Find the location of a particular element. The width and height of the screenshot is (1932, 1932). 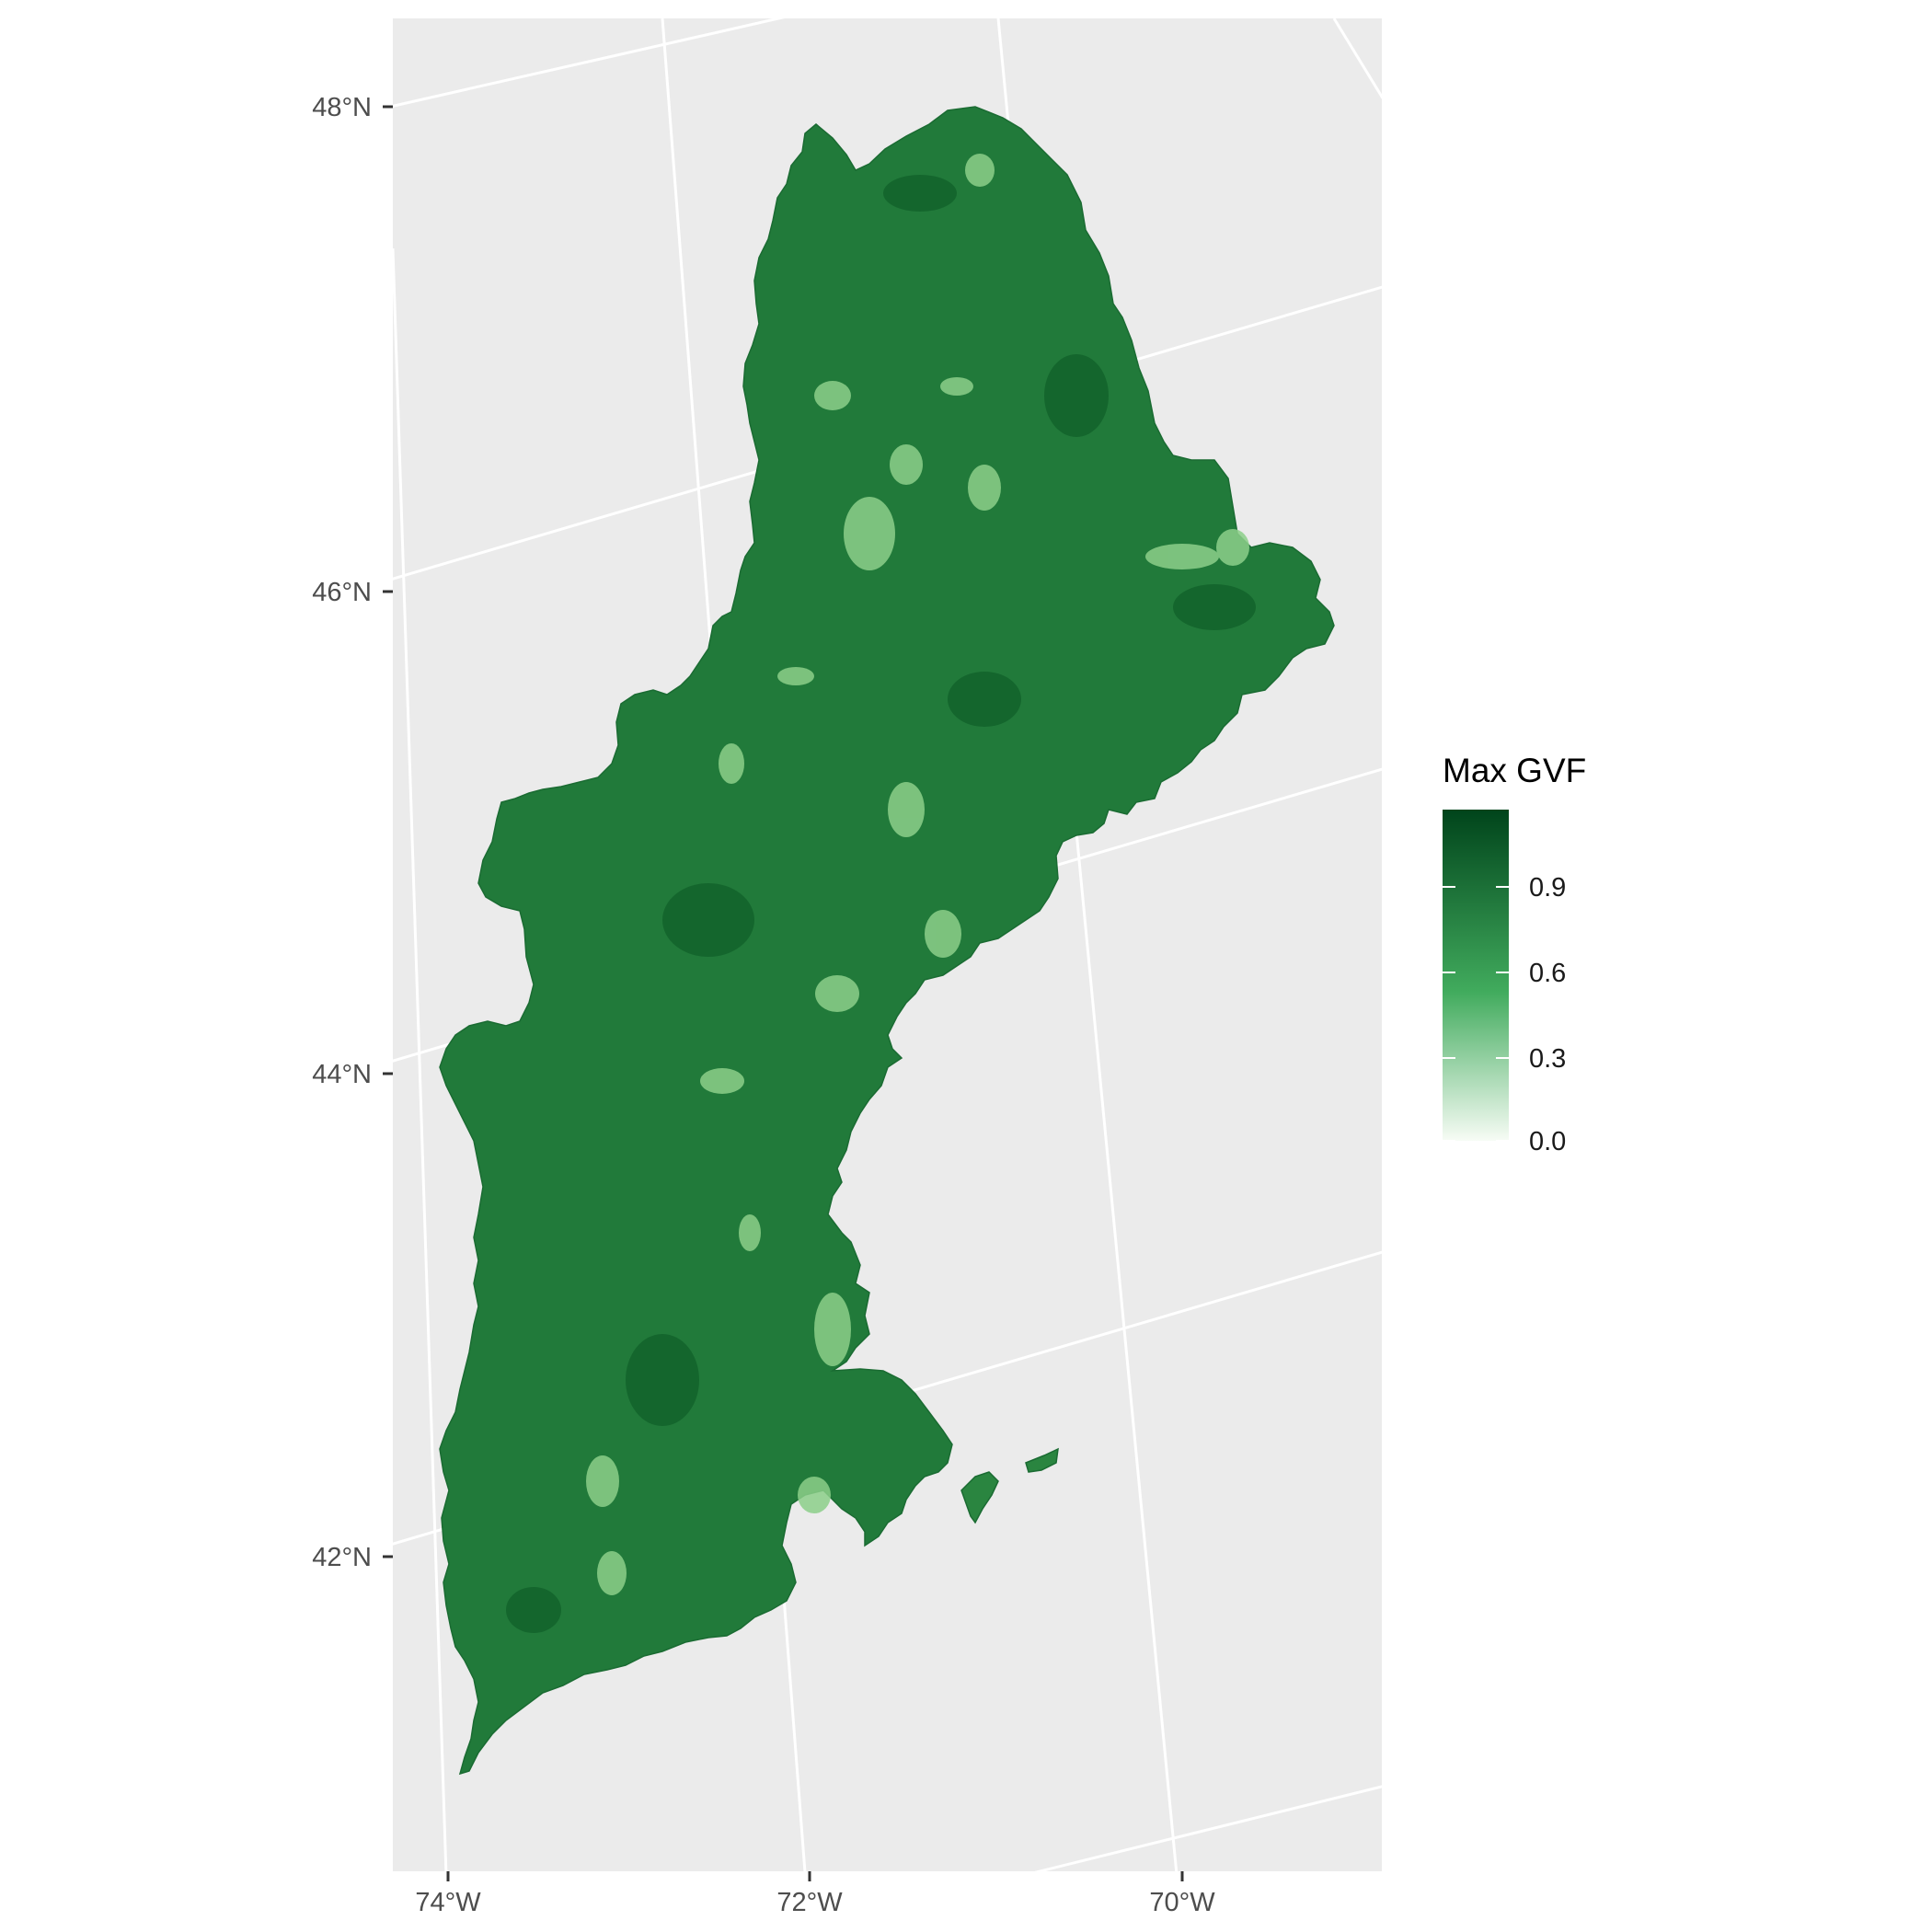

legend: Max GVF 0.9 0.6 0.3 0.0 is located at coordinates (1514, 954).